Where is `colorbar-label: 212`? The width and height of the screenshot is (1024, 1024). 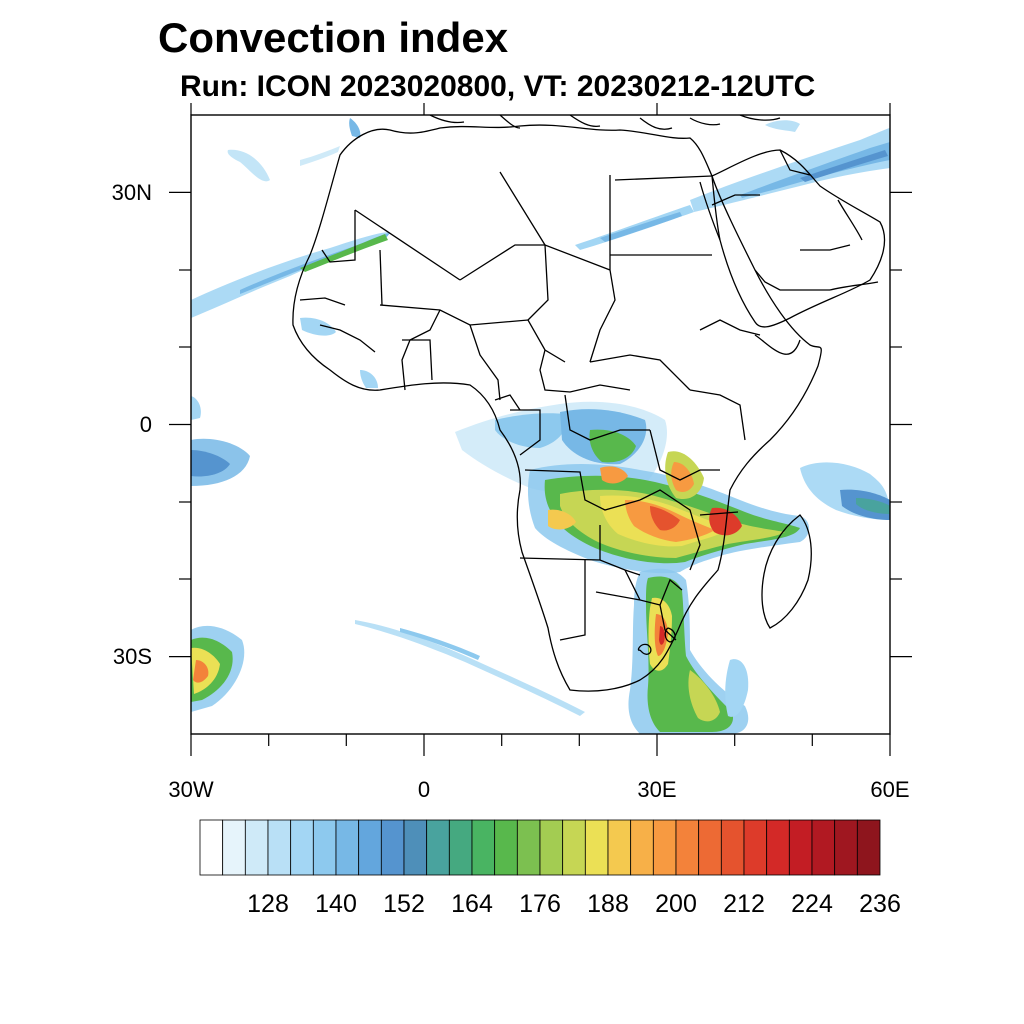
colorbar-label: 212 is located at coordinates (744, 904).